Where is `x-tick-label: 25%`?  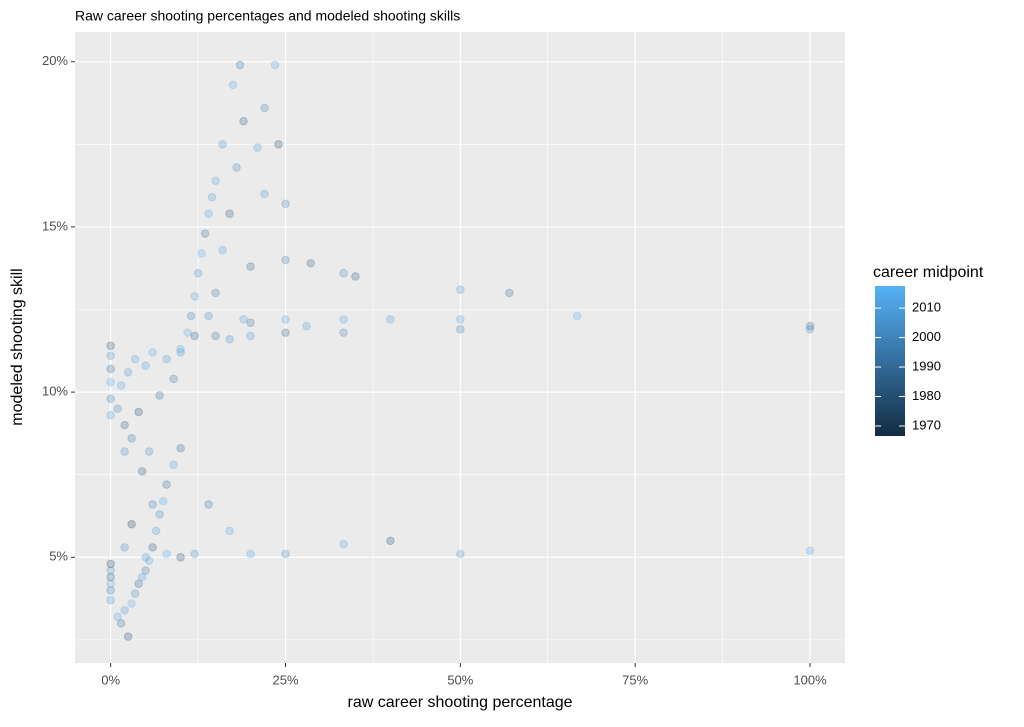
x-tick-label: 25% is located at coordinates (285, 679).